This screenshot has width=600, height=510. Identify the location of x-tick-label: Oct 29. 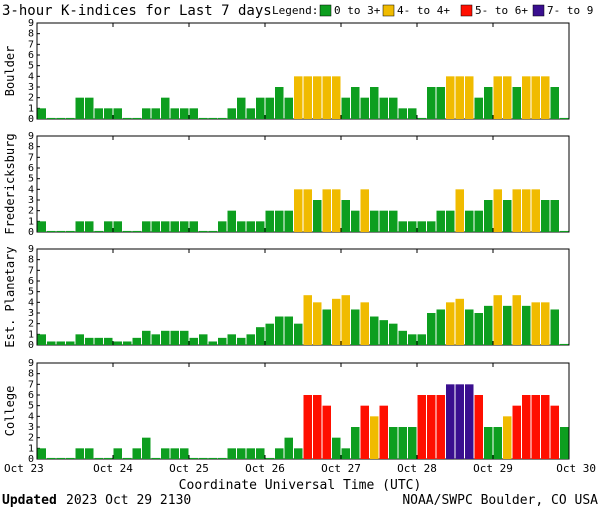
(493, 468).